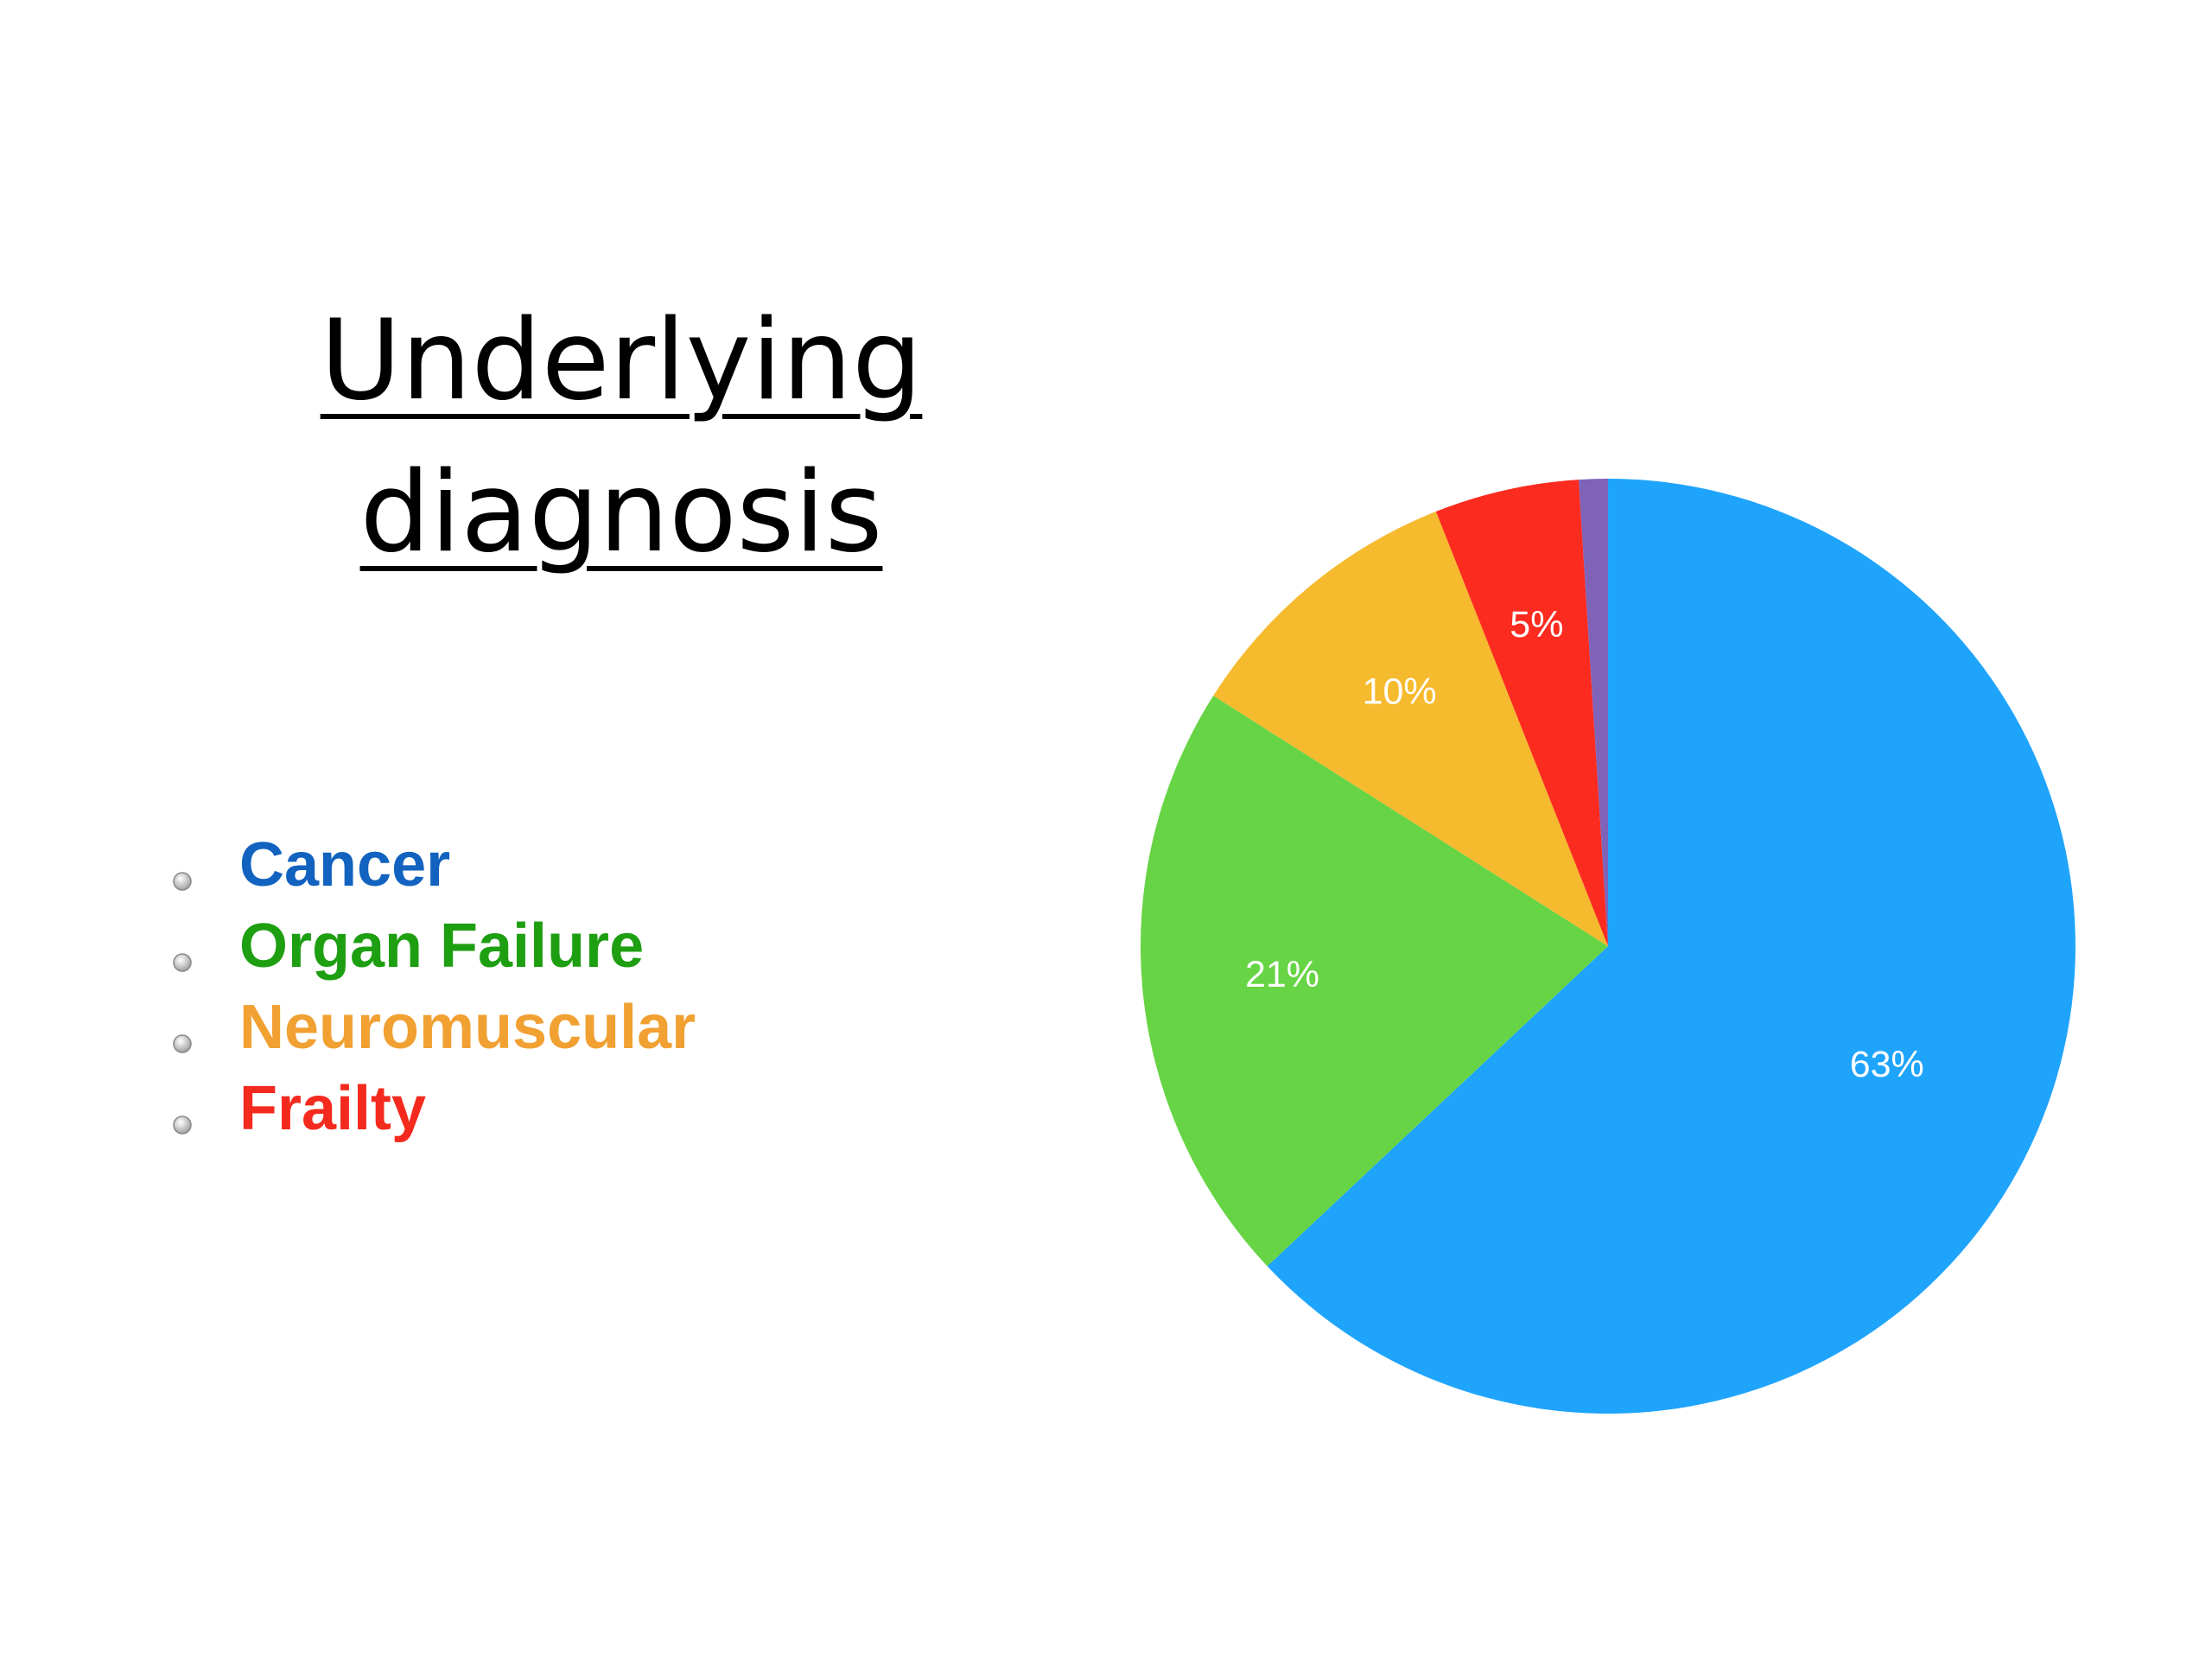  What do you see at coordinates (344, 864) in the screenshot?
I see `legend-label: Cancer` at bounding box center [344, 864].